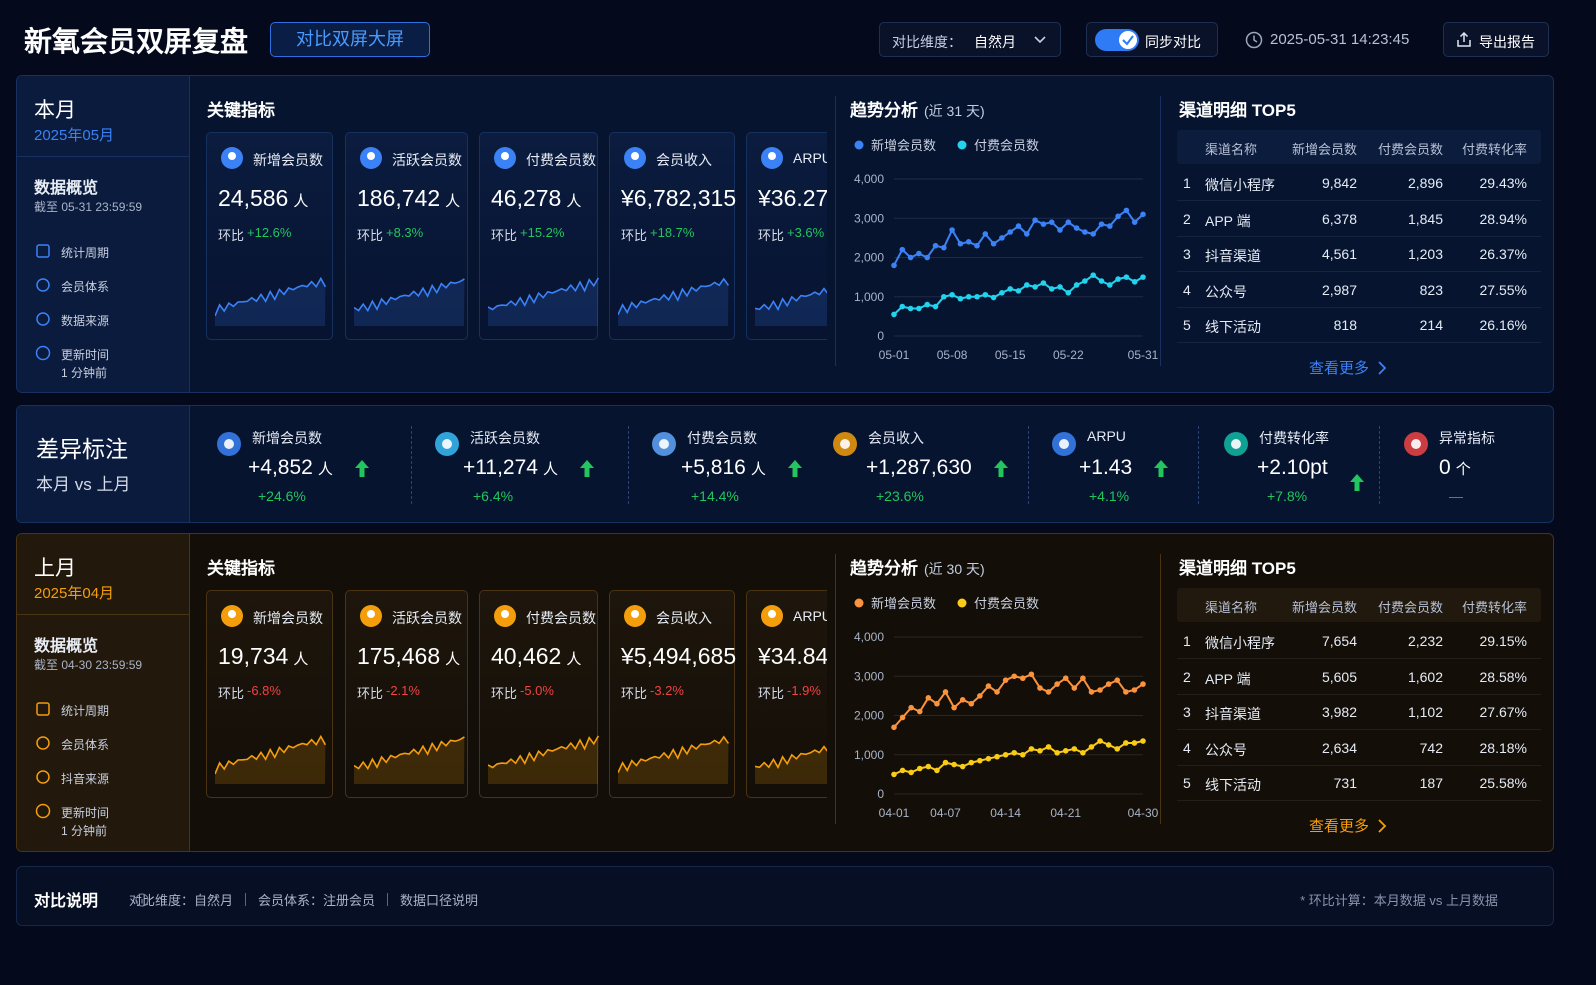  Describe the element at coordinates (880, 336) in the screenshot. I see `y-tick-label: 0` at that location.